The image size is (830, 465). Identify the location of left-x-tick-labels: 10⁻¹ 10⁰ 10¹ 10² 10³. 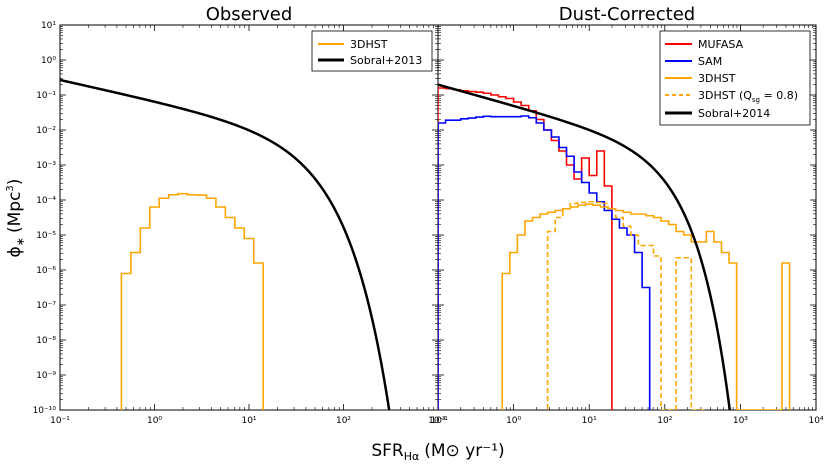
(248, 421).